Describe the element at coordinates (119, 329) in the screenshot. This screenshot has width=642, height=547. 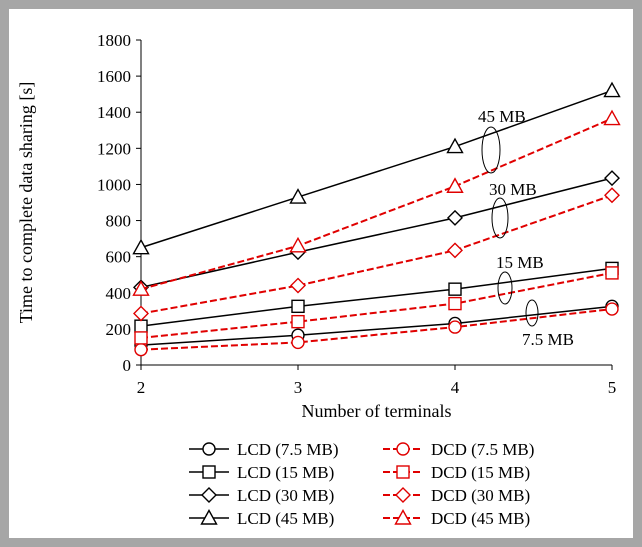
I see `y-tick-label: 200` at that location.